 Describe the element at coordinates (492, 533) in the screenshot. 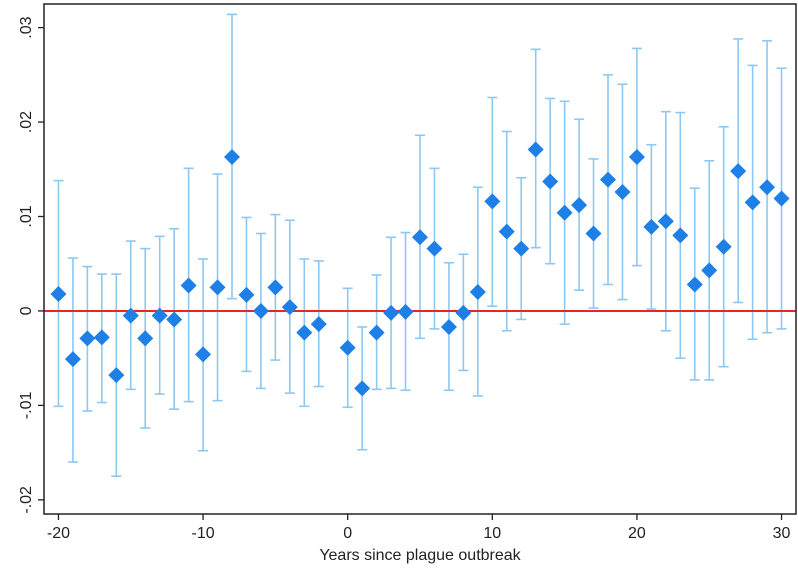

I see `x-tick-label: 10` at that location.